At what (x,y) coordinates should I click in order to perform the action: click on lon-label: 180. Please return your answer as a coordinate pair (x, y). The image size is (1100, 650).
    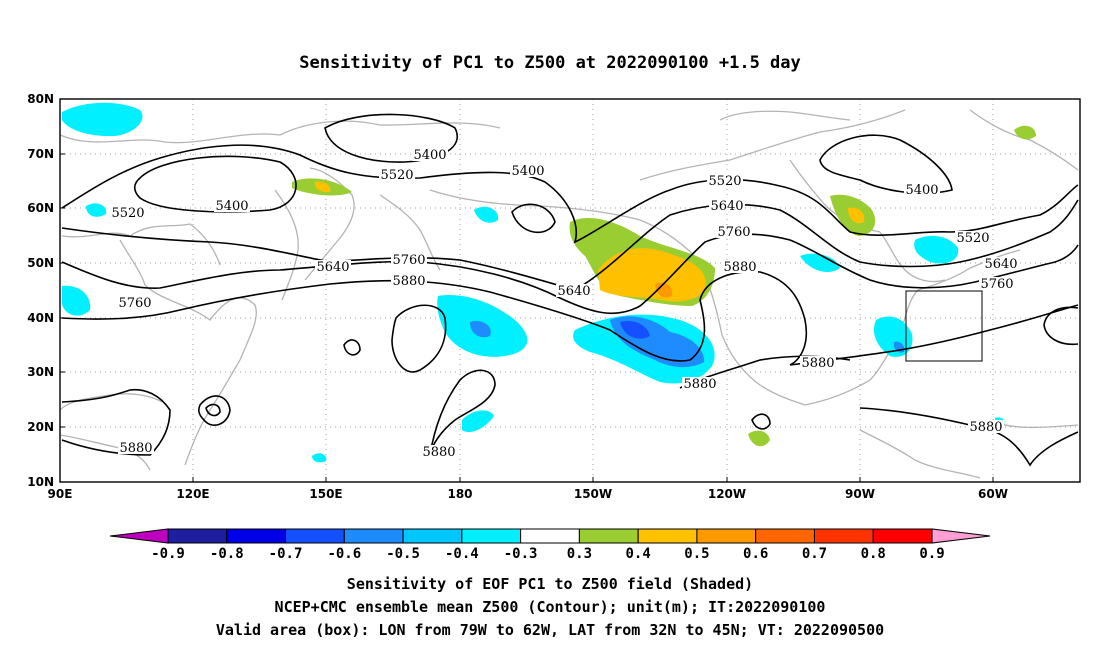
    Looking at the image, I should click on (459, 494).